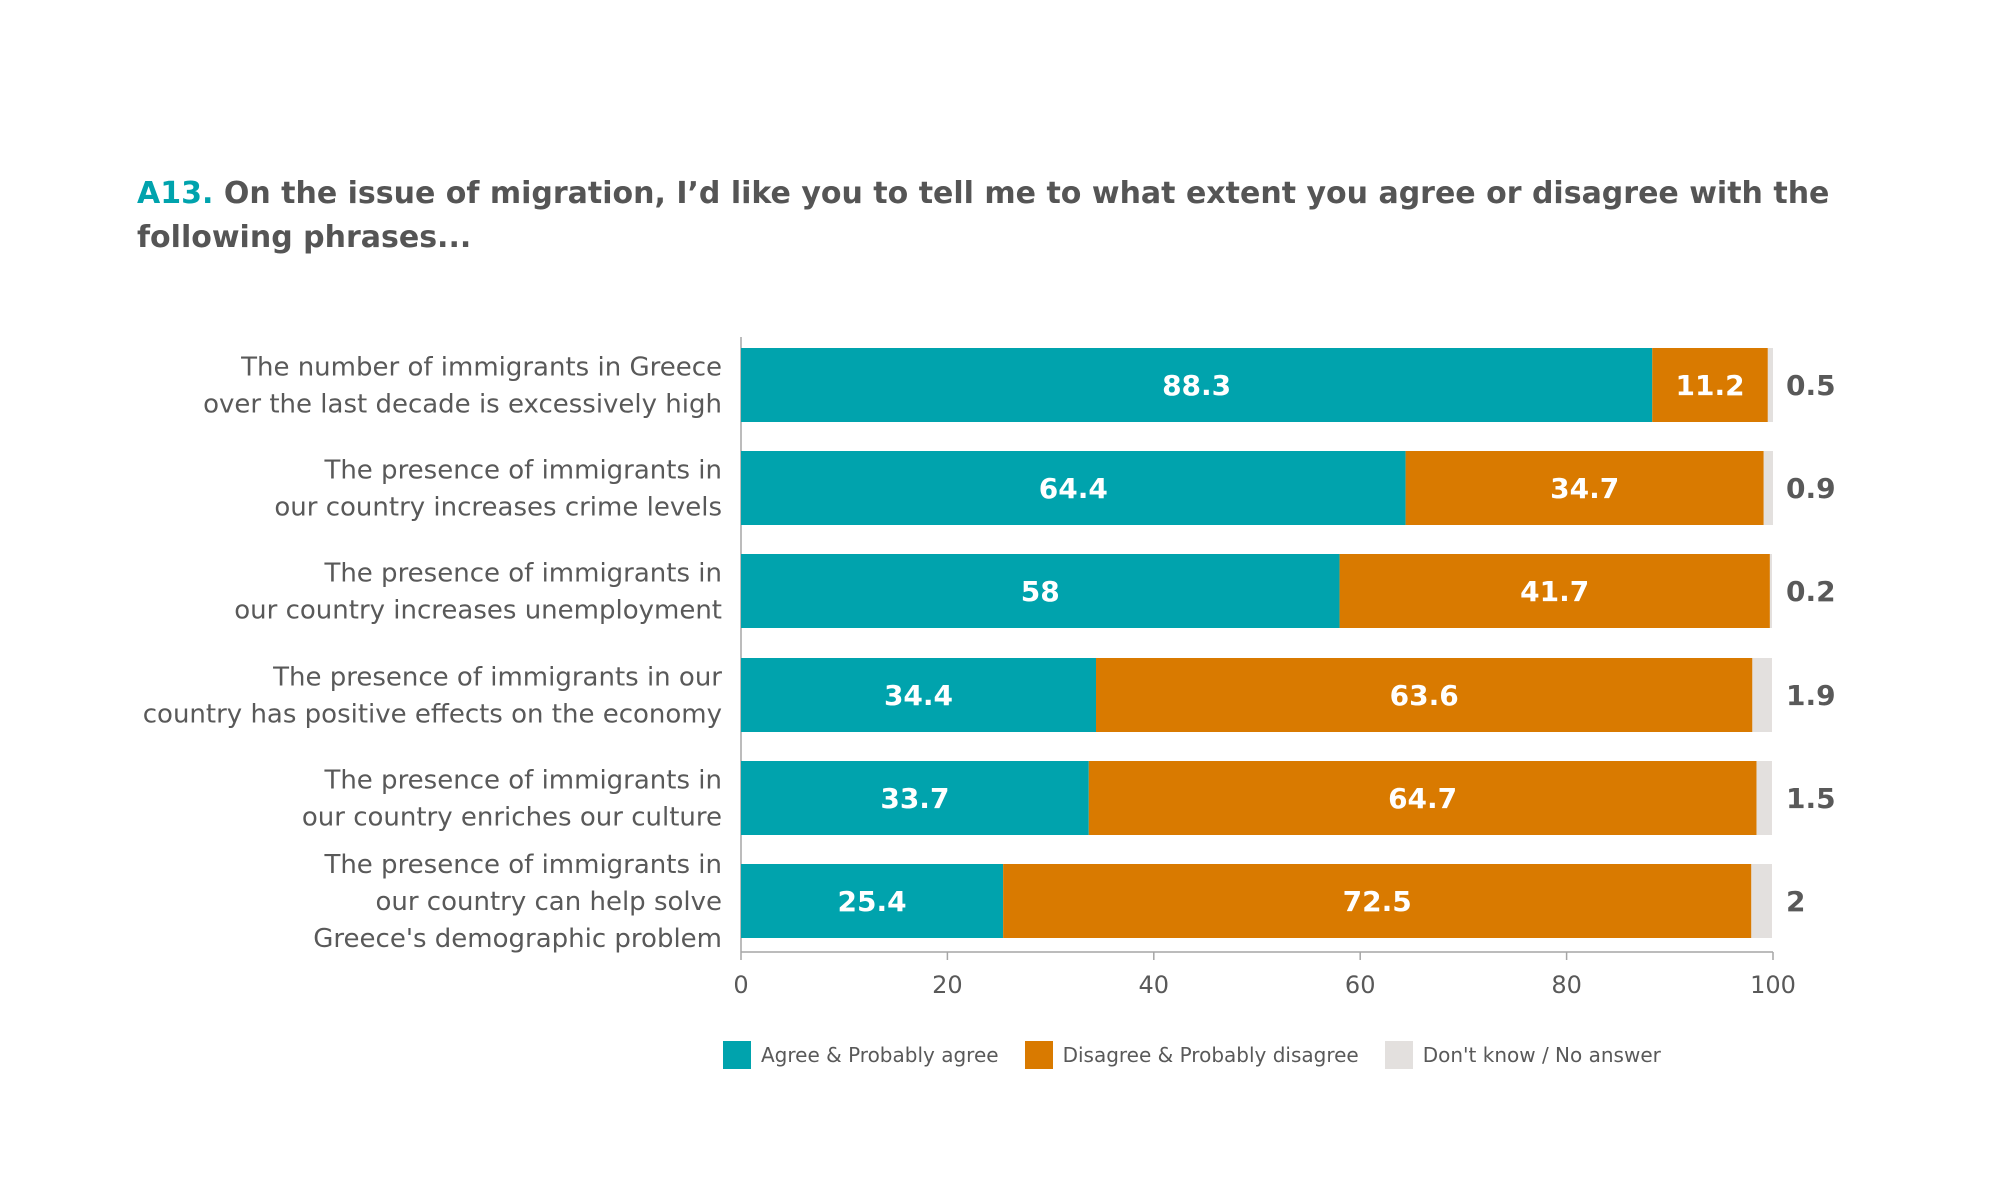 The image size is (2000, 1203). Describe the element at coordinates (1210, 1055) in the screenshot. I see `legend-label: Disagree & Probably disagree` at that location.